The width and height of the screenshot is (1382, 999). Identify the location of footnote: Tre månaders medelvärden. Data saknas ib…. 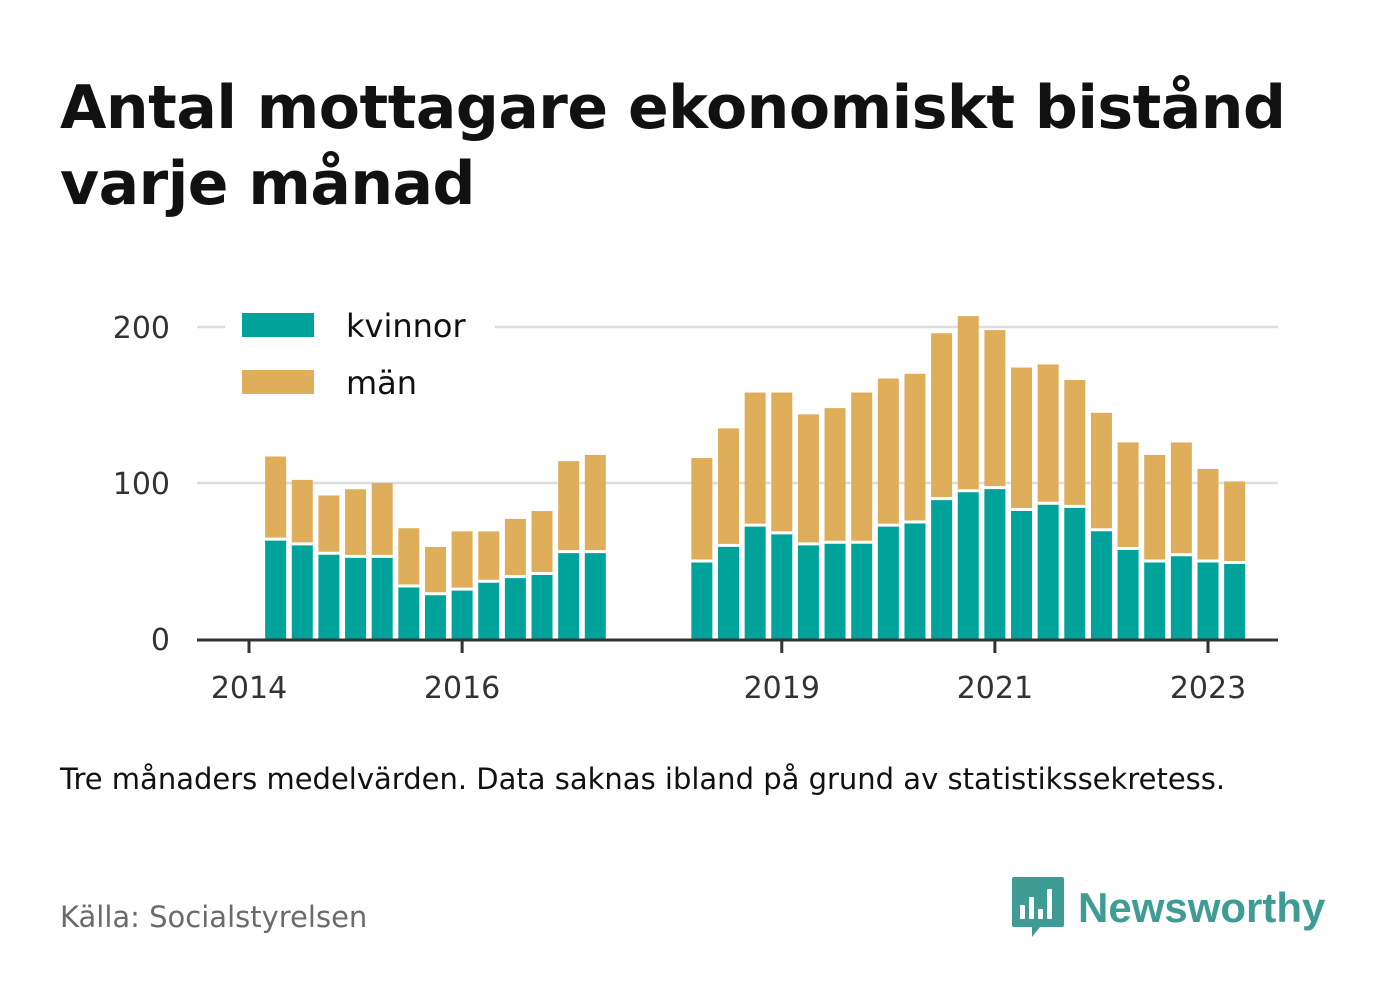
(643, 779).